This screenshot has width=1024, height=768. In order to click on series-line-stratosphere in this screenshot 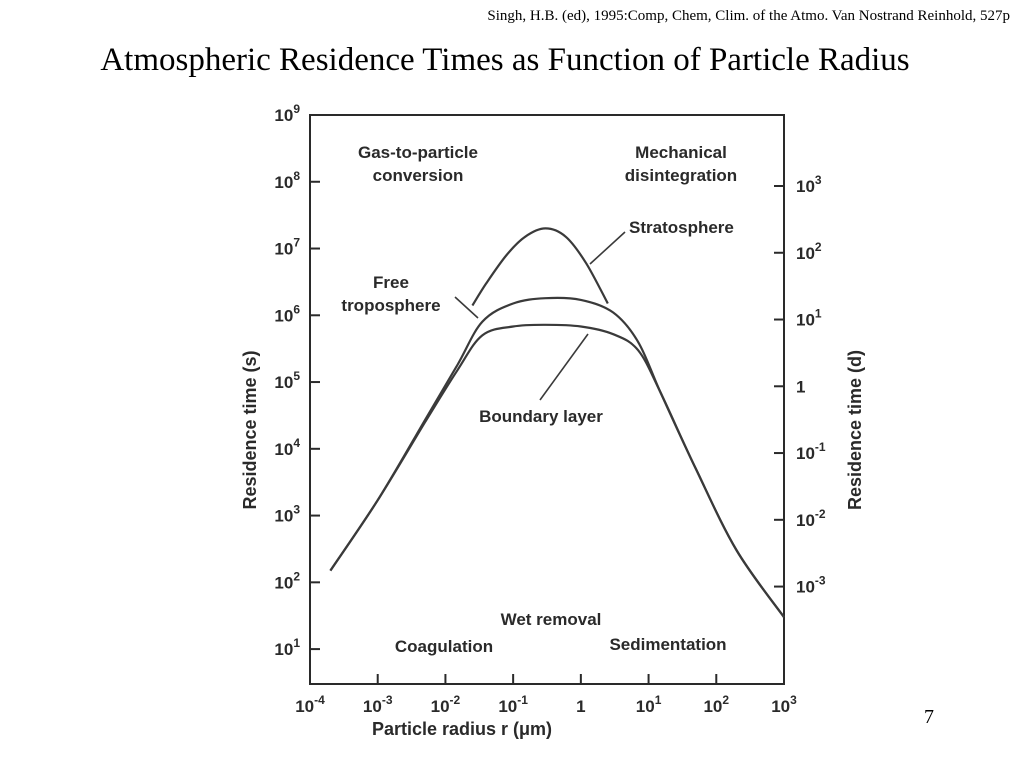, I will do `click(540, 267)`.